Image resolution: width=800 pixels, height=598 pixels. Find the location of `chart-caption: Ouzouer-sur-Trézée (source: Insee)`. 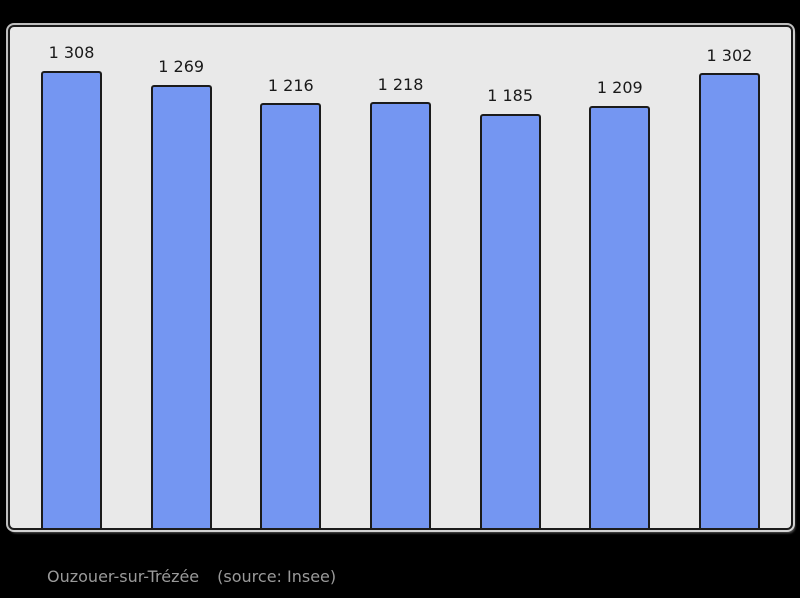

chart-caption: Ouzouer-sur-Trézée (source: Insee) is located at coordinates (191, 576).